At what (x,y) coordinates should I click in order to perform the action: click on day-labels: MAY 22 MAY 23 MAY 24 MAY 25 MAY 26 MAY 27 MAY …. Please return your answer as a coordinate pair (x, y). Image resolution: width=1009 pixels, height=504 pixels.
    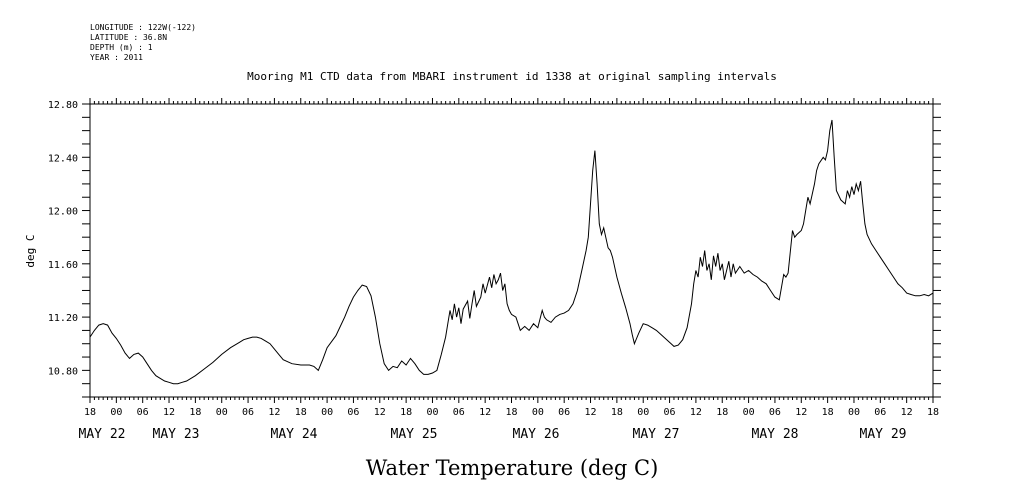
    Looking at the image, I should click on (493, 434).